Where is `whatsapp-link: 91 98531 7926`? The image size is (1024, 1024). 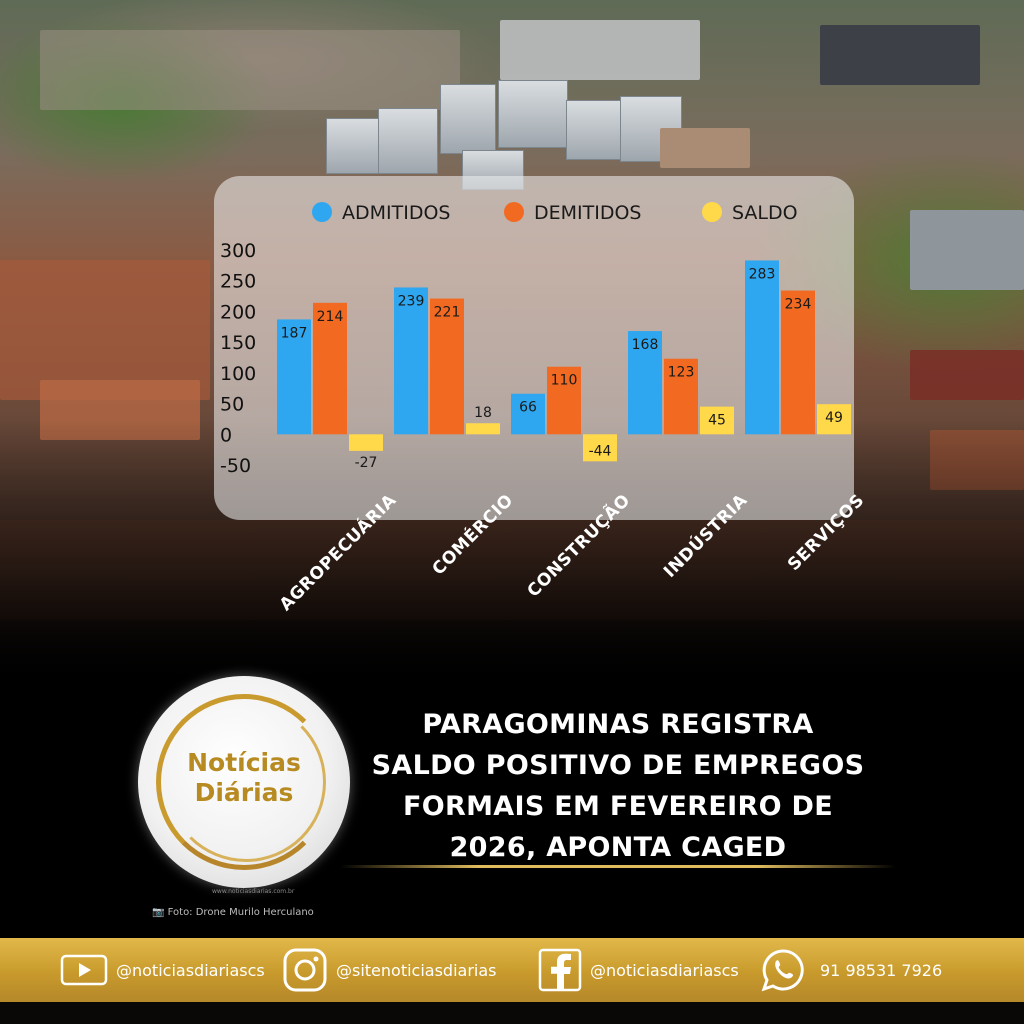
whatsapp-link: 91 98531 7926 is located at coordinates (851, 970).